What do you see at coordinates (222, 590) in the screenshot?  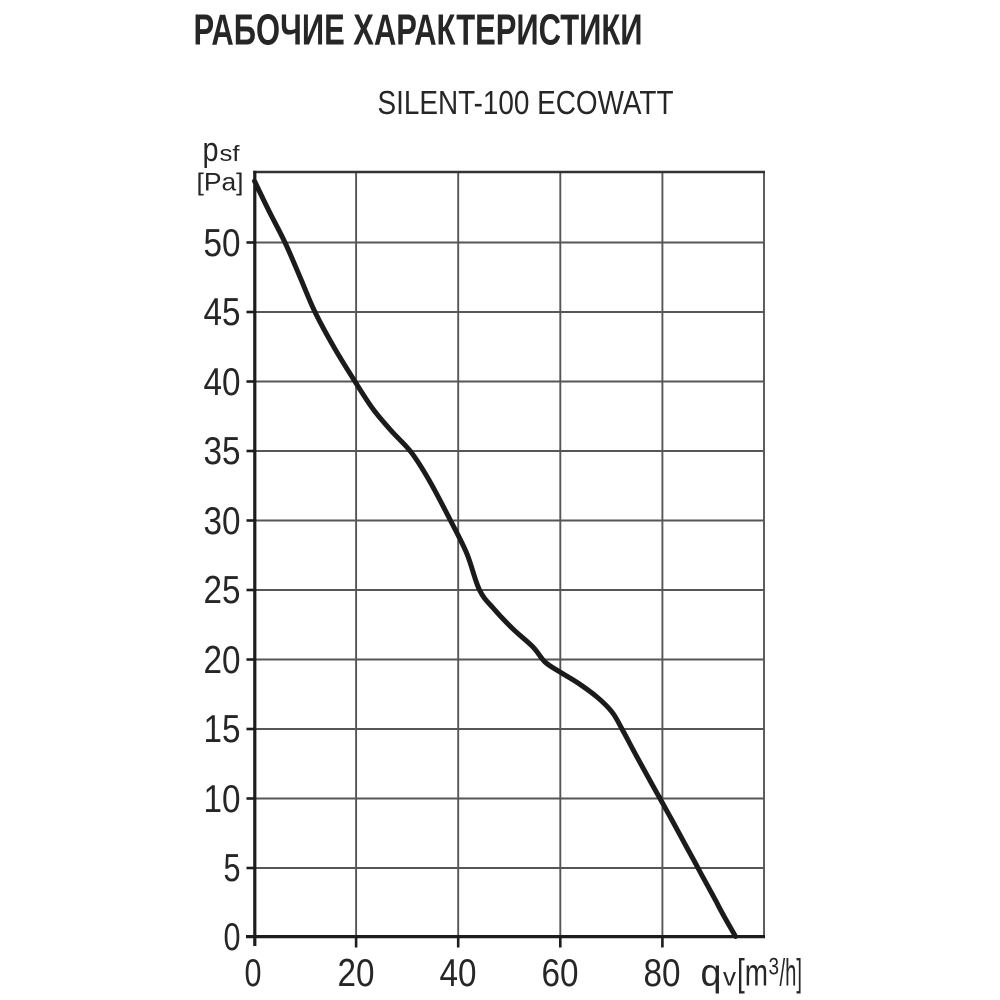 I see `svg-text: 25` at bounding box center [222, 590].